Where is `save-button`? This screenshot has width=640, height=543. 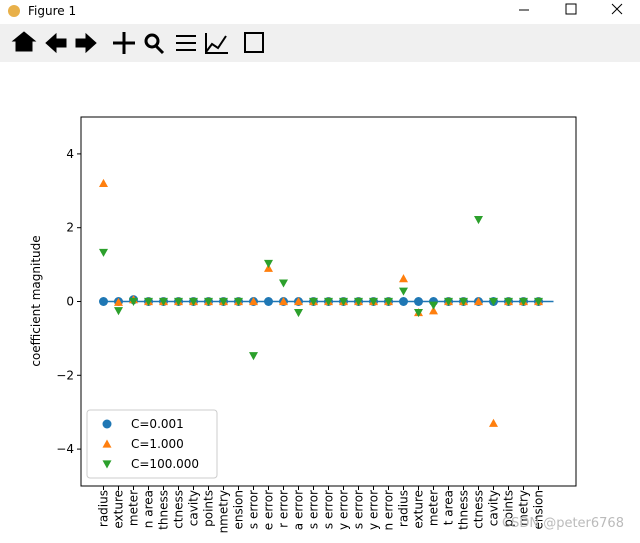
save-button is located at coordinates (254, 42).